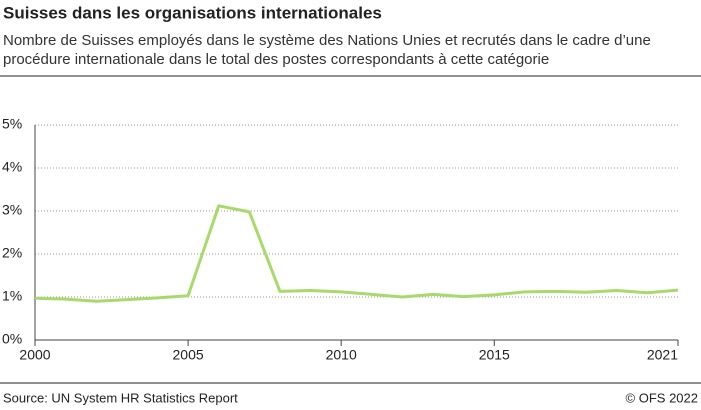 The image size is (701, 410). I want to click on source: Source: UN System HR Statistics Report, so click(120, 397).